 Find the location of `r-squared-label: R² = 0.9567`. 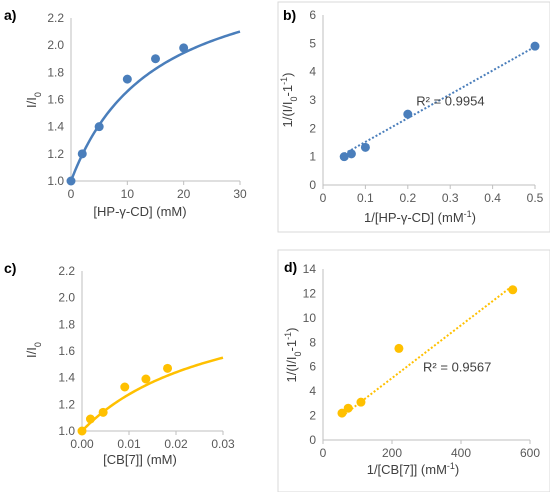

r-squared-label: R² = 0.9567 is located at coordinates (457, 367).